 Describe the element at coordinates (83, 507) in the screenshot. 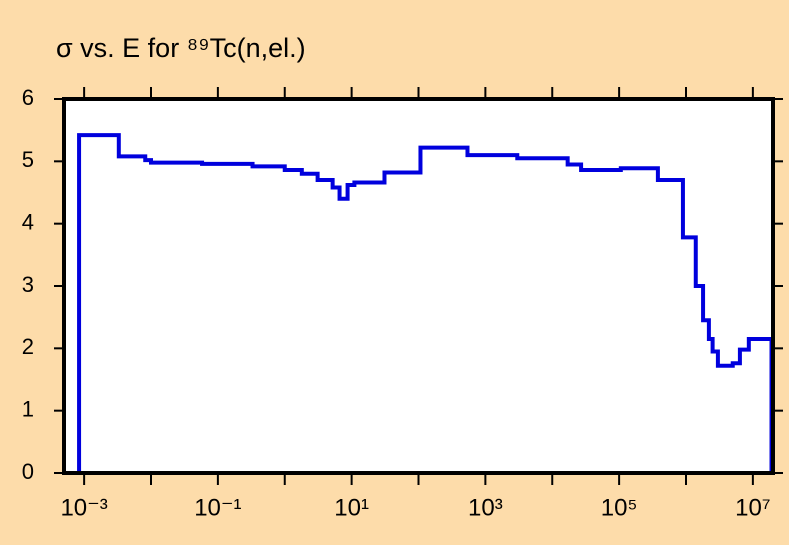

I see `x-tick-label: 10⁻³` at that location.